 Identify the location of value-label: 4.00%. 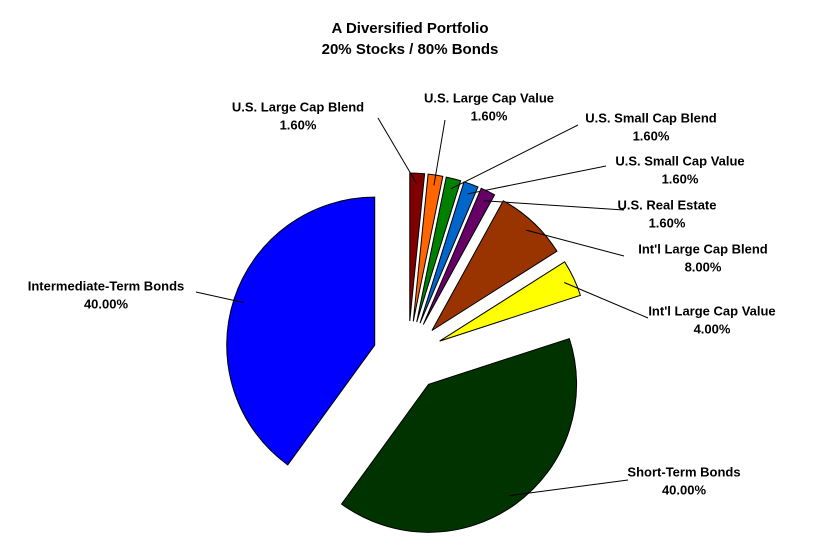
(712, 328).